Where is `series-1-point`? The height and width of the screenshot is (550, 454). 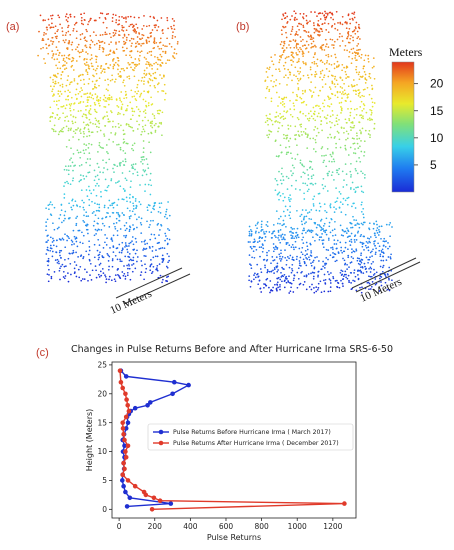 series-1-point is located at coordinates (122, 480).